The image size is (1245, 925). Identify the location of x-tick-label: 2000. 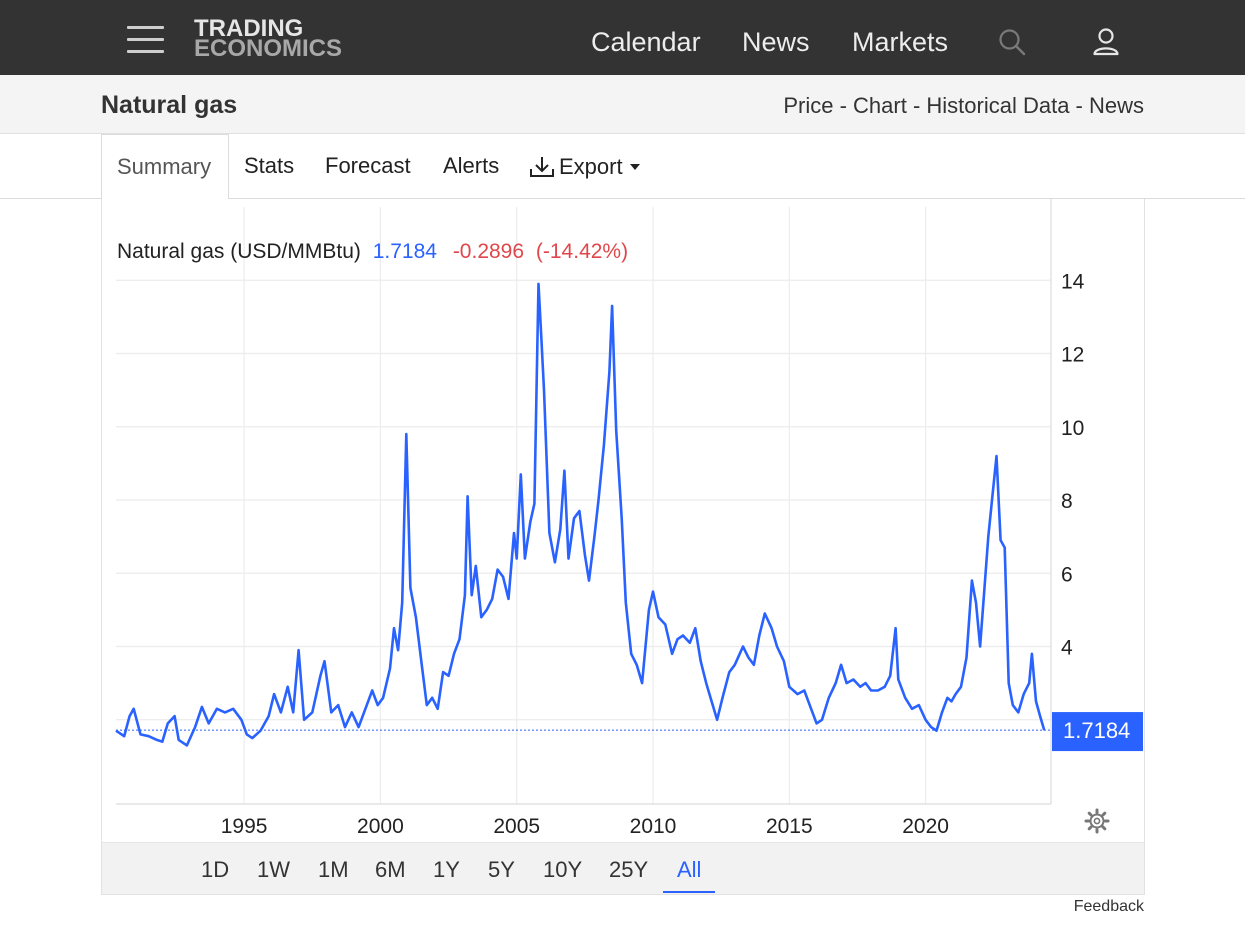
(380, 826).